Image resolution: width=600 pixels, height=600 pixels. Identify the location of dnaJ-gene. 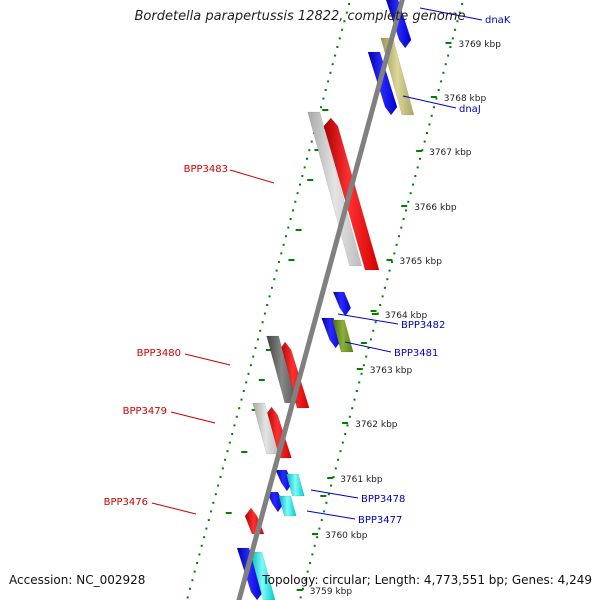
(382, 83).